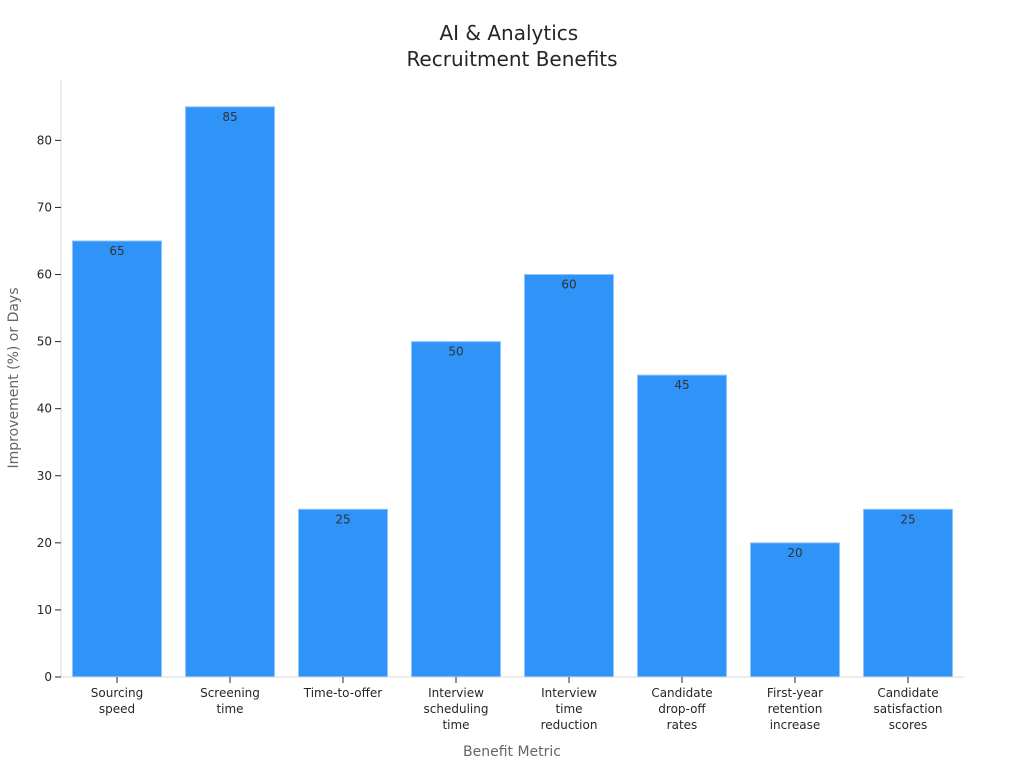 This screenshot has height=768, width=1024. Describe the element at coordinates (508, 33) in the screenshot. I see `chart-title-line-1: AI & Analytics` at that location.